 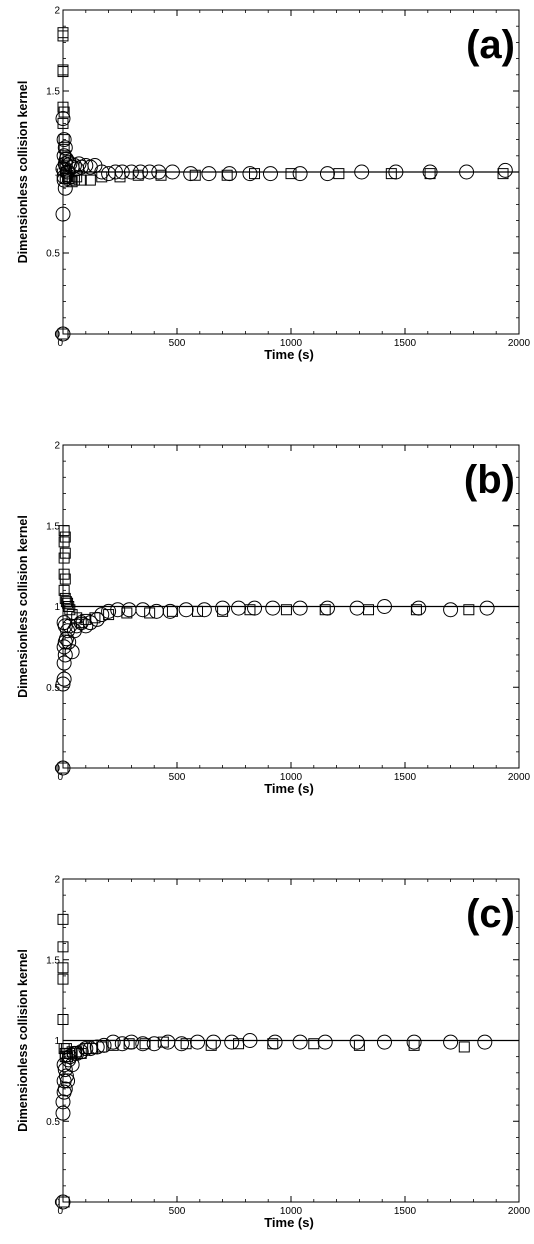 I want to click on panel-label: (c), so click(x=490, y=914).